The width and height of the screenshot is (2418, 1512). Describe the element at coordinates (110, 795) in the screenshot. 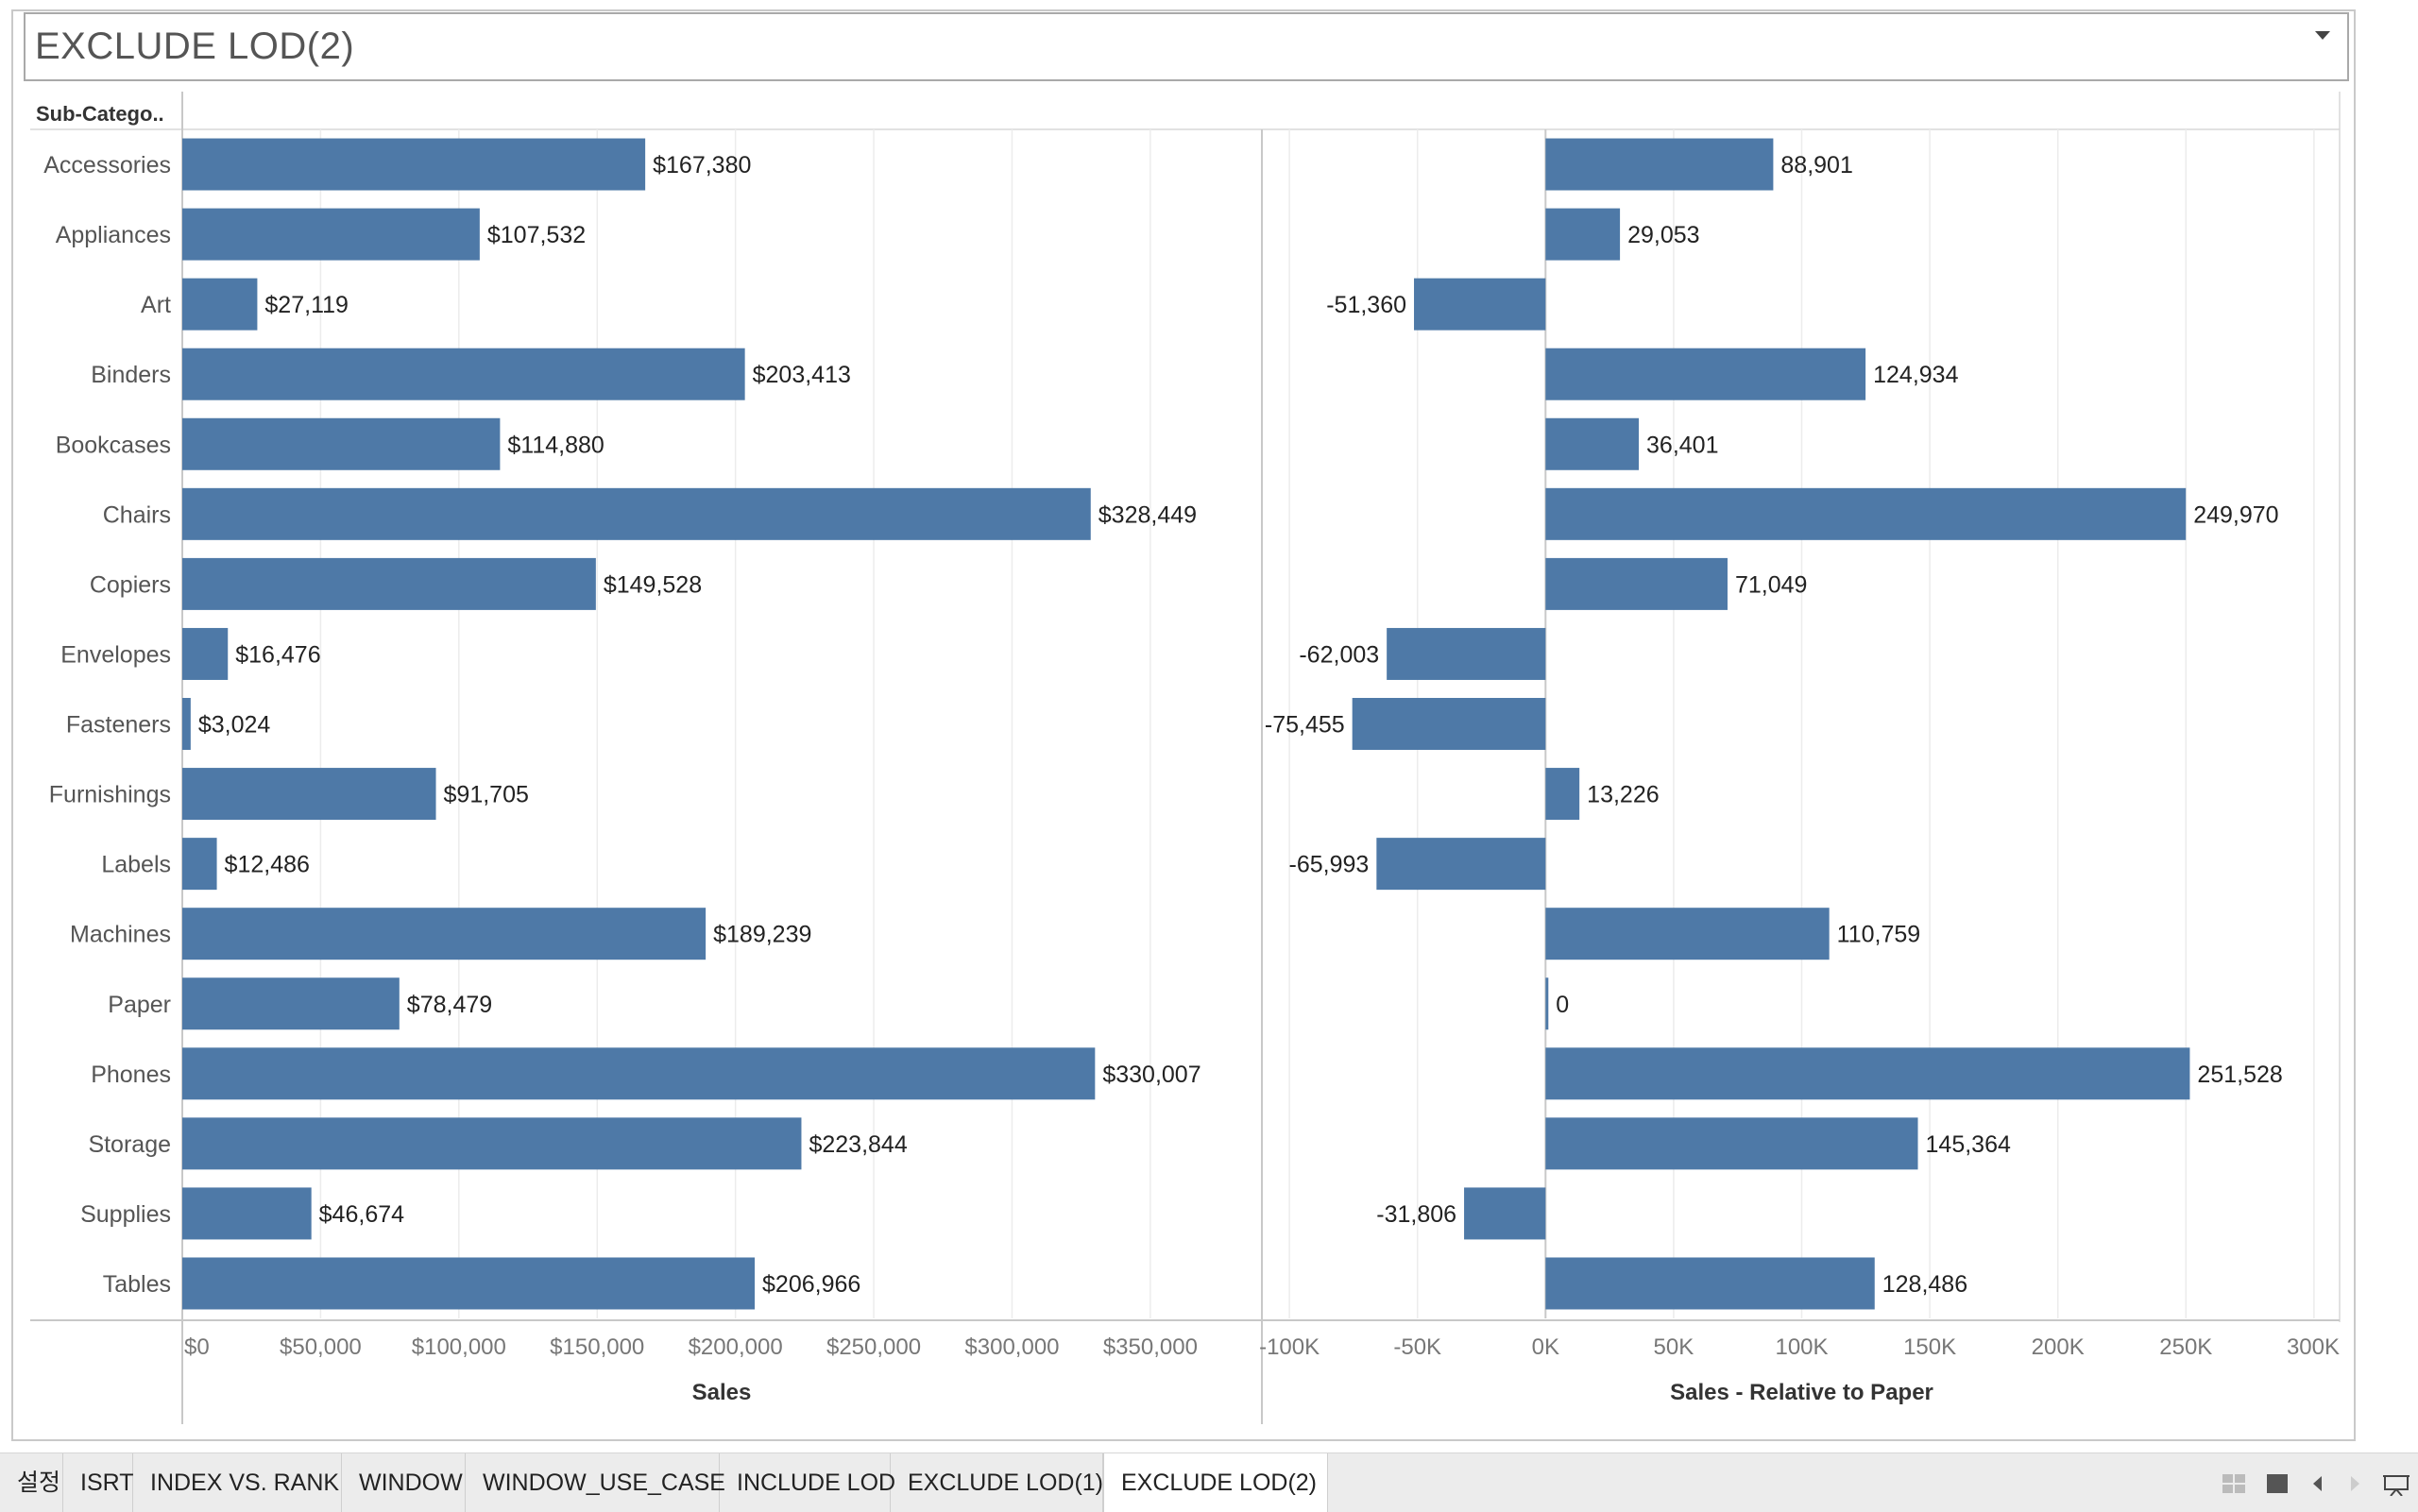

I see `category-label: Furnishings` at that location.